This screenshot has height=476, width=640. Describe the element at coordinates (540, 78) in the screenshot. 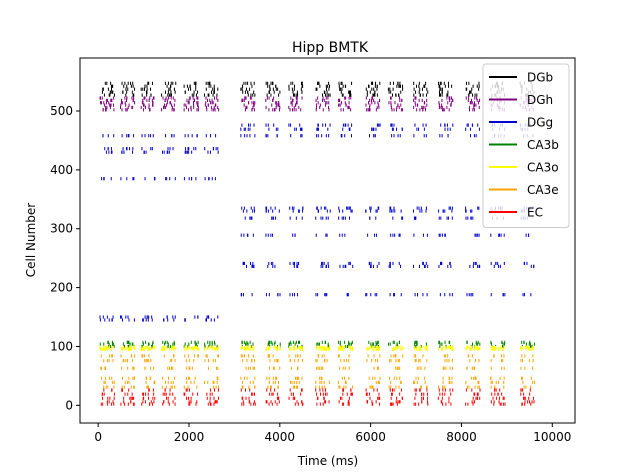

I see `legend-label: DGb` at that location.